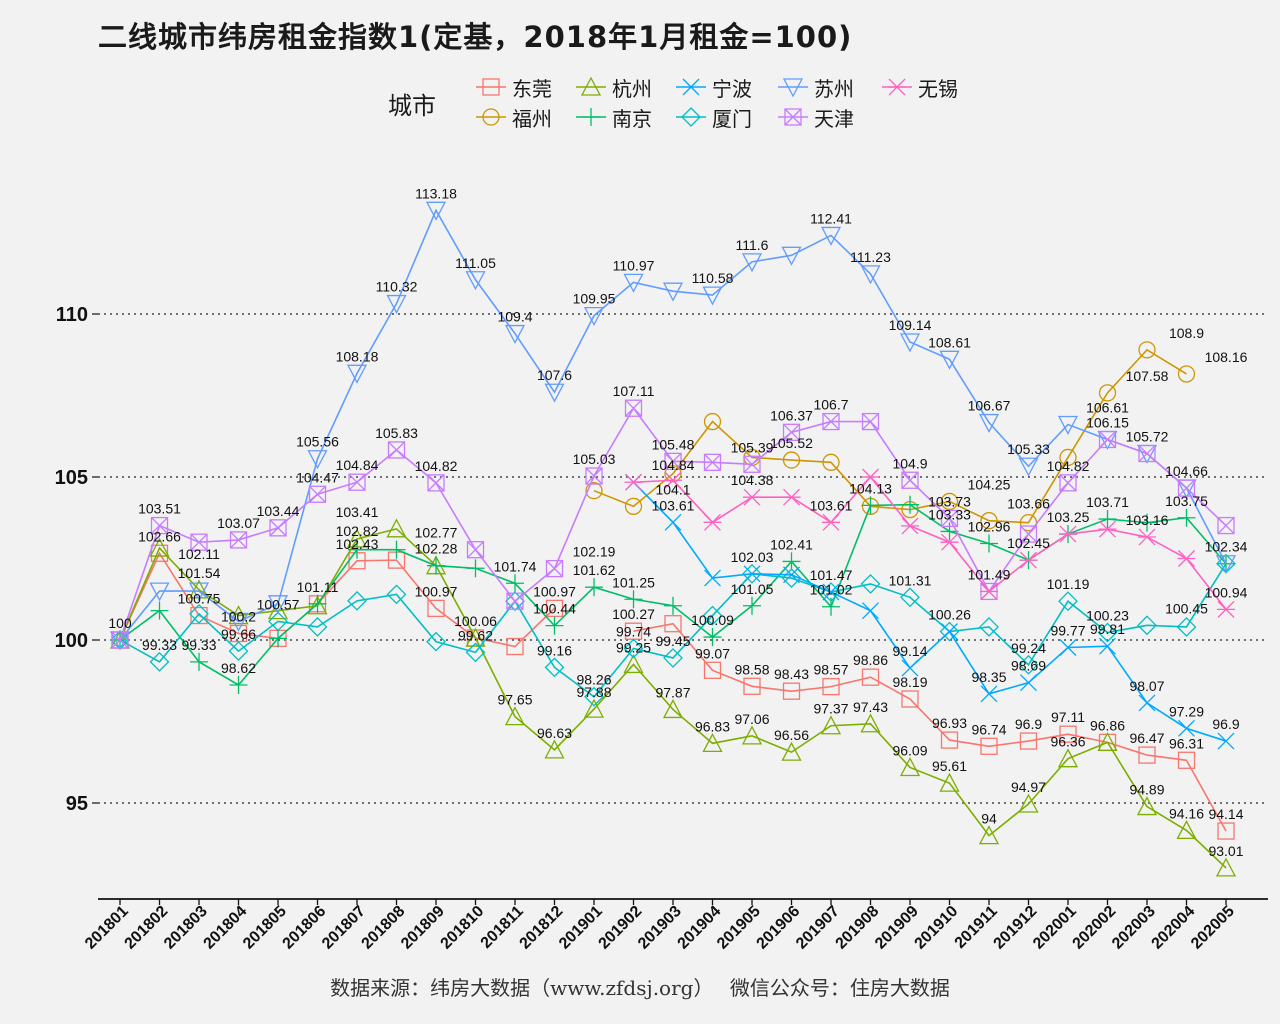  I want to click on data-label: 103.71, so click(1107, 502).